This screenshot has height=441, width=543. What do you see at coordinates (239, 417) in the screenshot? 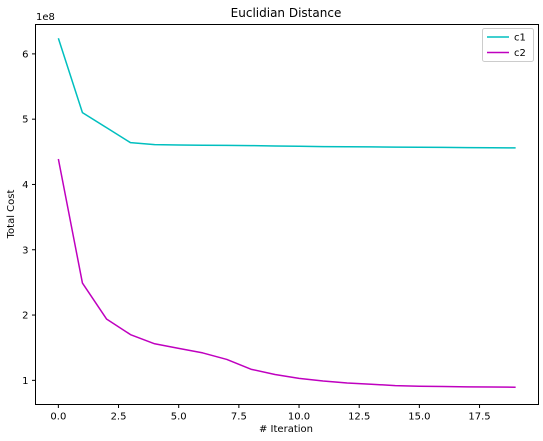
I see `x-tick-label: 7.5` at bounding box center [239, 417].